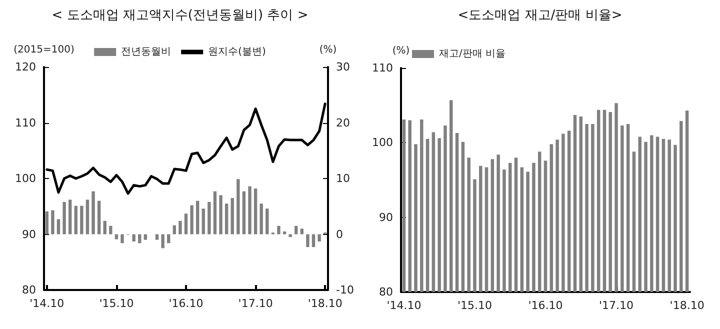  What do you see at coordinates (146, 52) in the screenshot?
I see `legend-label: 전년동월비` at bounding box center [146, 52].